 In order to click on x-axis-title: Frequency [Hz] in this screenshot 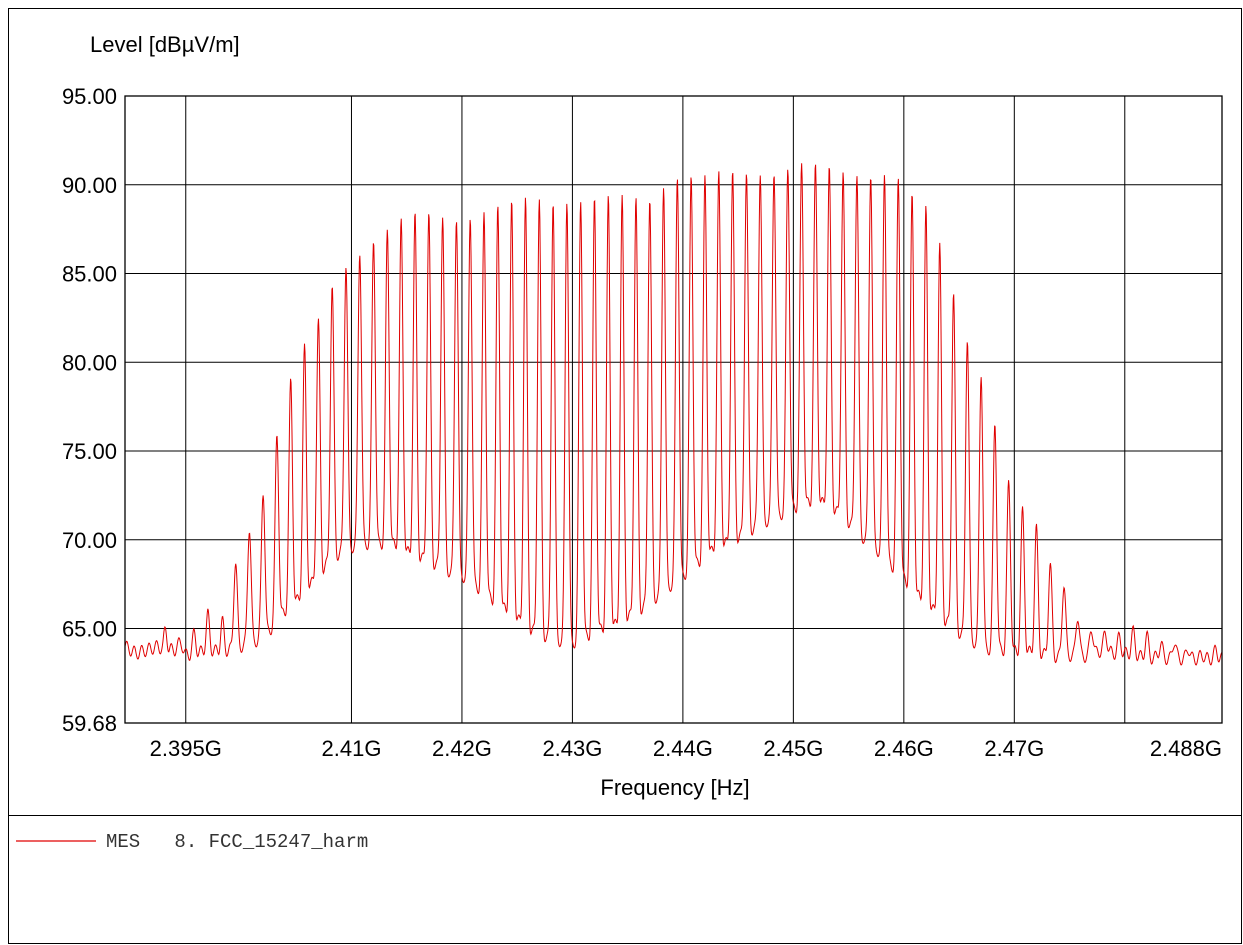, I will do `click(674, 787)`.